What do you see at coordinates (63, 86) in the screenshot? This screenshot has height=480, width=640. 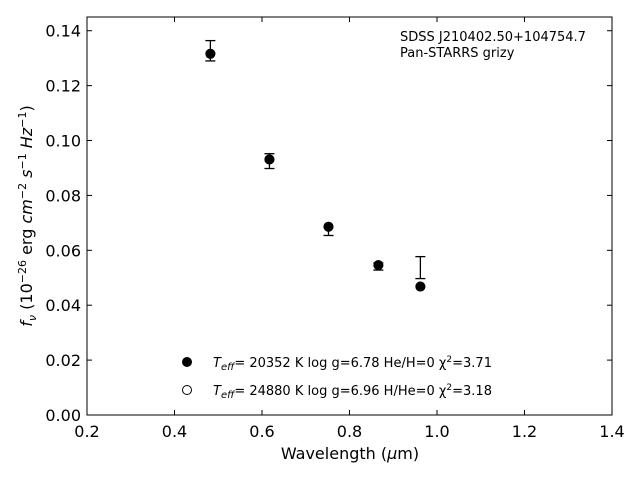 I see `y-tick-label: 0.12` at bounding box center [63, 86].